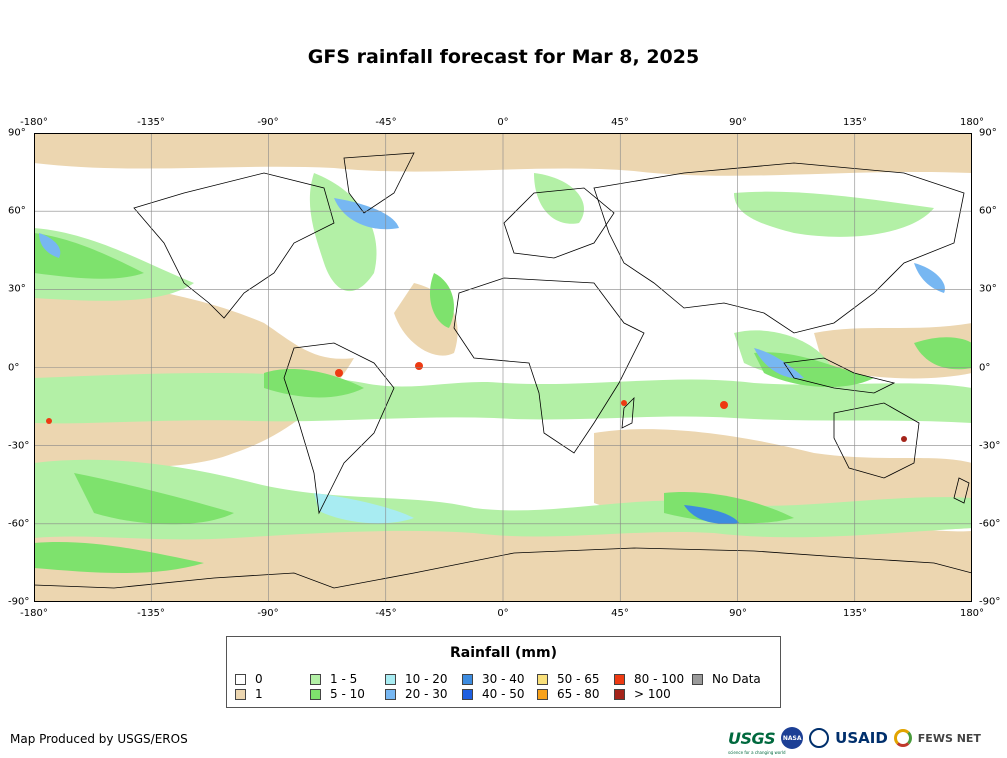 The width and height of the screenshot is (1007, 758). What do you see at coordinates (652, 694) in the screenshot?
I see `legend-label: > 100` at bounding box center [652, 694].